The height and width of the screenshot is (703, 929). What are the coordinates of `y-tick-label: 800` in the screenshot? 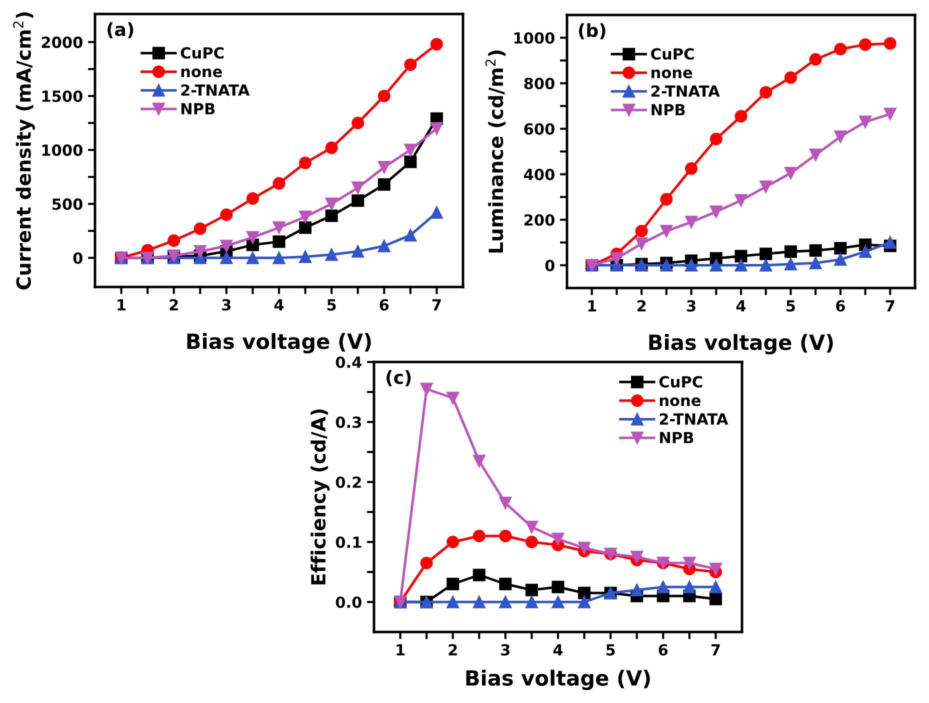 It's located at (539, 84).